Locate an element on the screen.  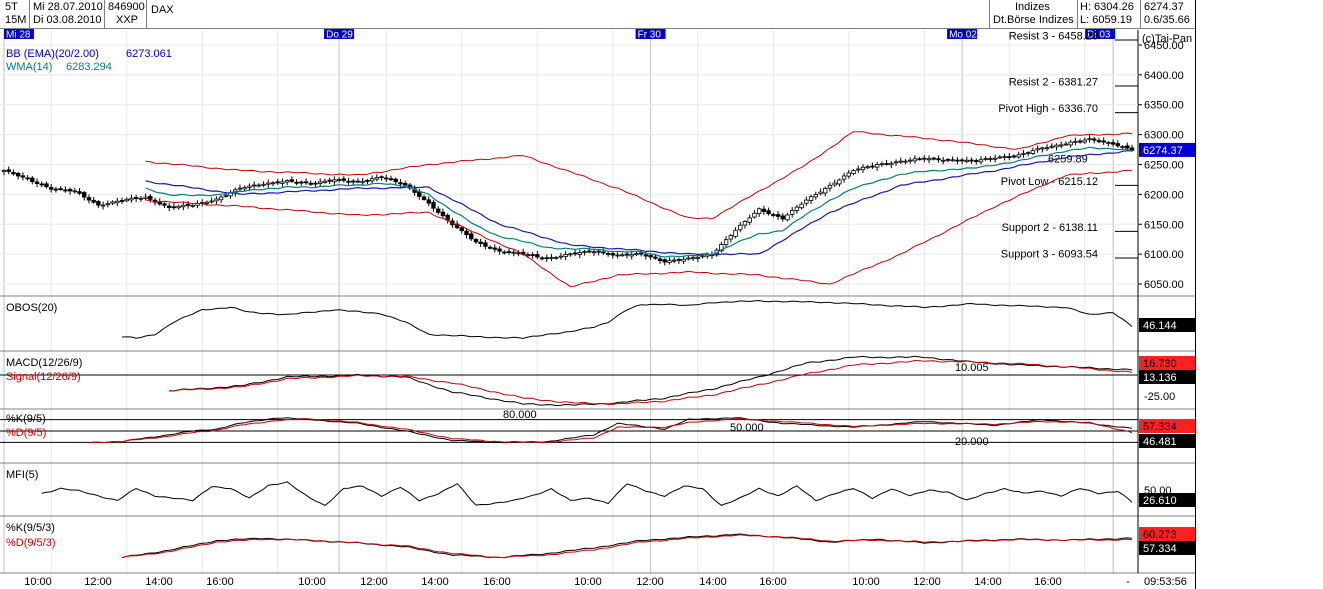
macd-tick-label: -25.00 is located at coordinates (1159, 397).